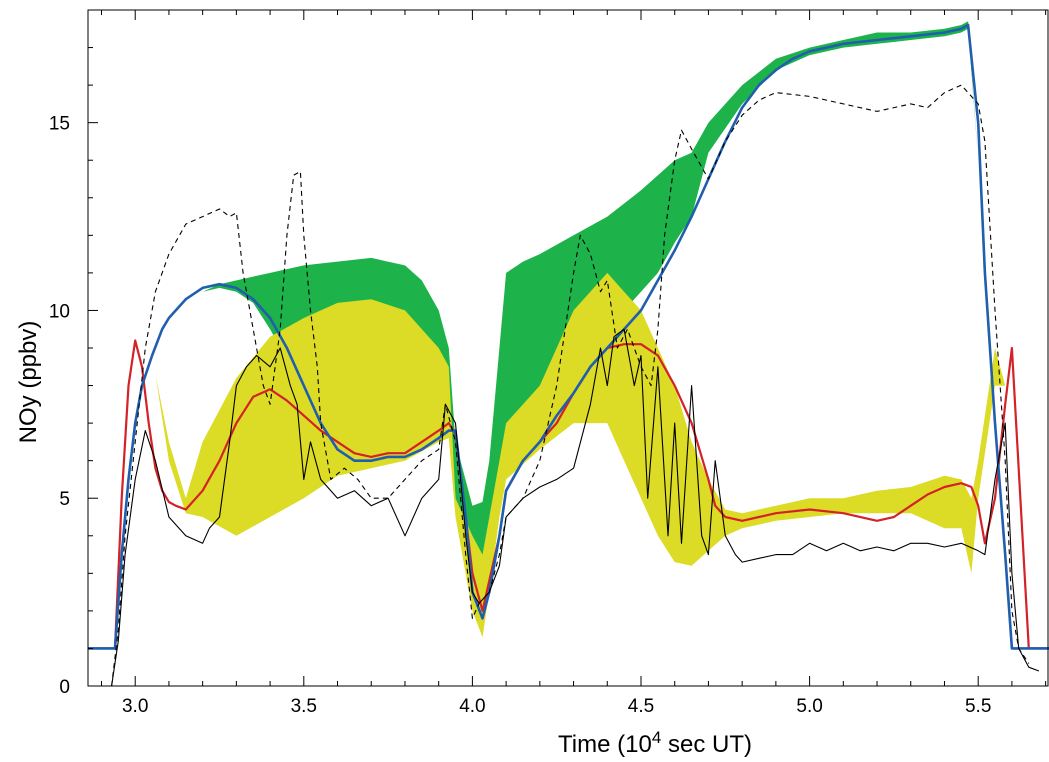  I want to click on y-tick-label: 5, so click(64, 499).